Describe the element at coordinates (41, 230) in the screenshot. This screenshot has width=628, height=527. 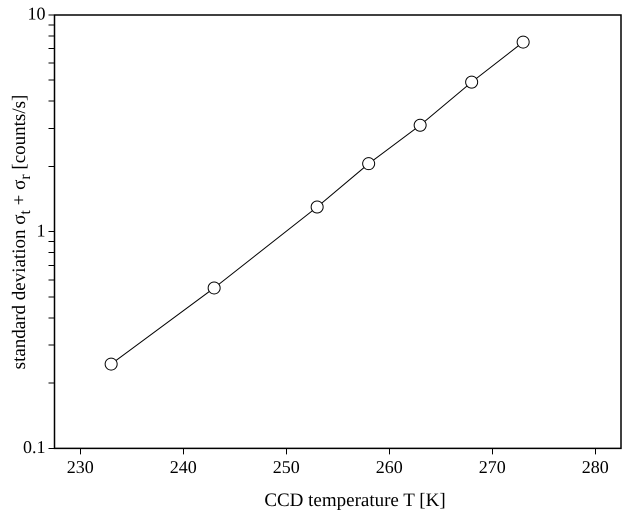
I see `y-tick-label: 1` at that location.